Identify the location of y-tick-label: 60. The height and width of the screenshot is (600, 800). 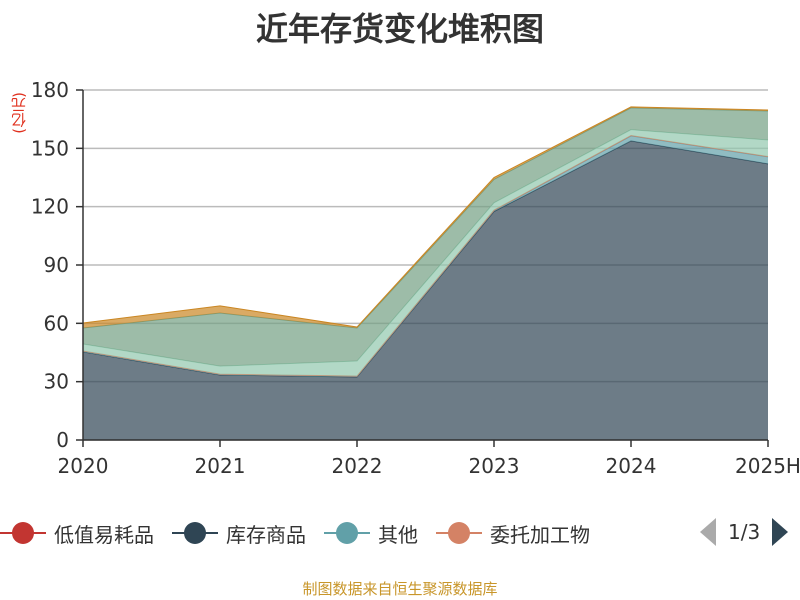
(56, 323).